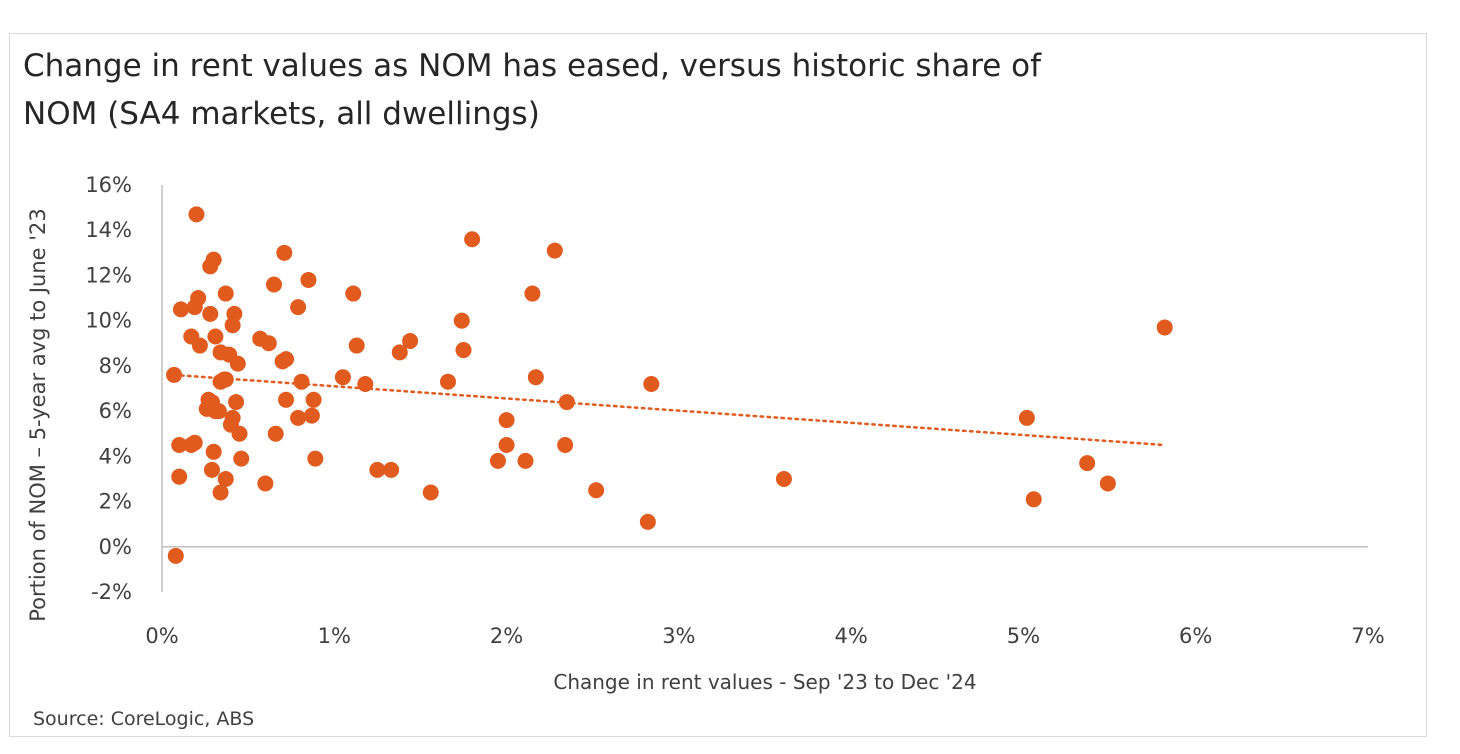 The height and width of the screenshot is (754, 1460). Describe the element at coordinates (1367, 636) in the screenshot. I see `x-tick-label: 7%` at that location.